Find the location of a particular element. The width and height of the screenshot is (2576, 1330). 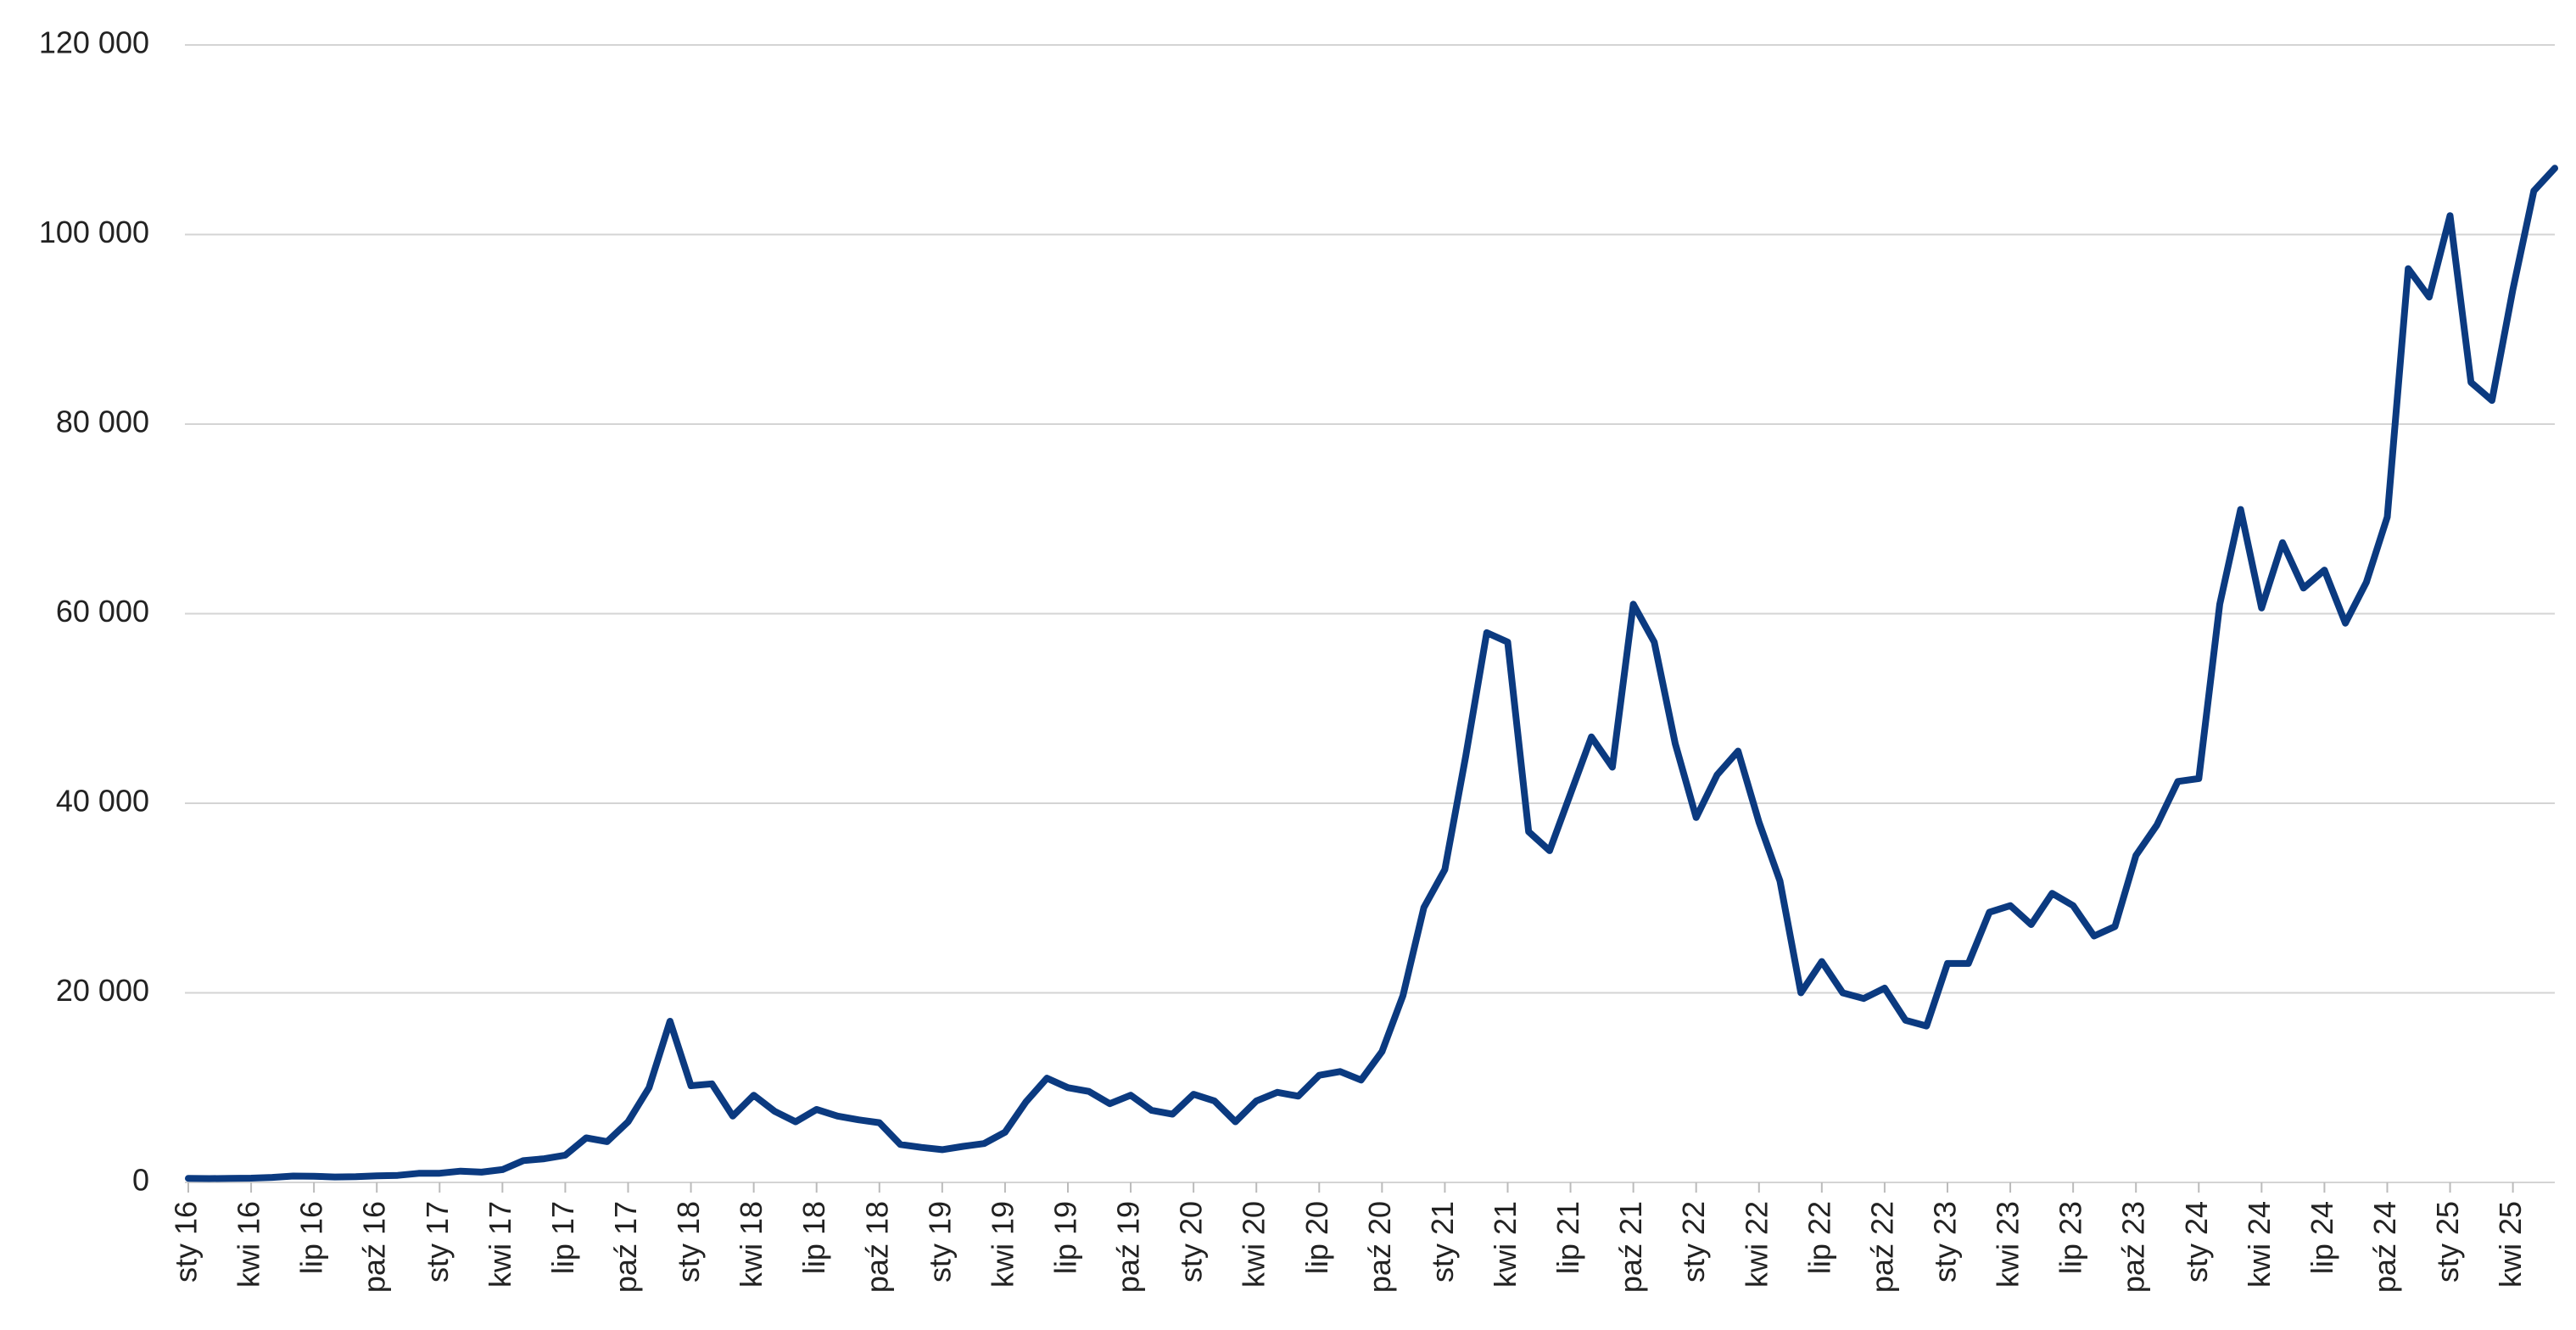

x-tick-label: sty 19 is located at coordinates (939, 1241).